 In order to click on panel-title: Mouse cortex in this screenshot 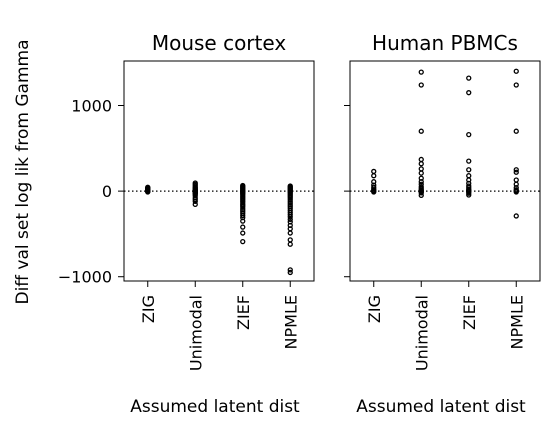, I will do `click(219, 43)`.